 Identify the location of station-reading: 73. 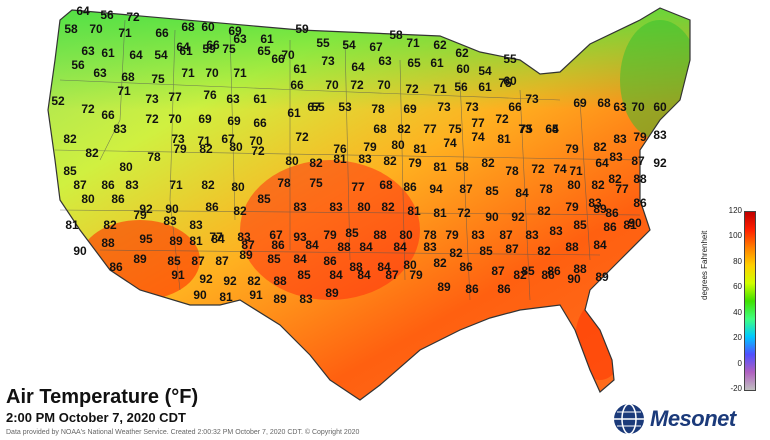
(444, 107).